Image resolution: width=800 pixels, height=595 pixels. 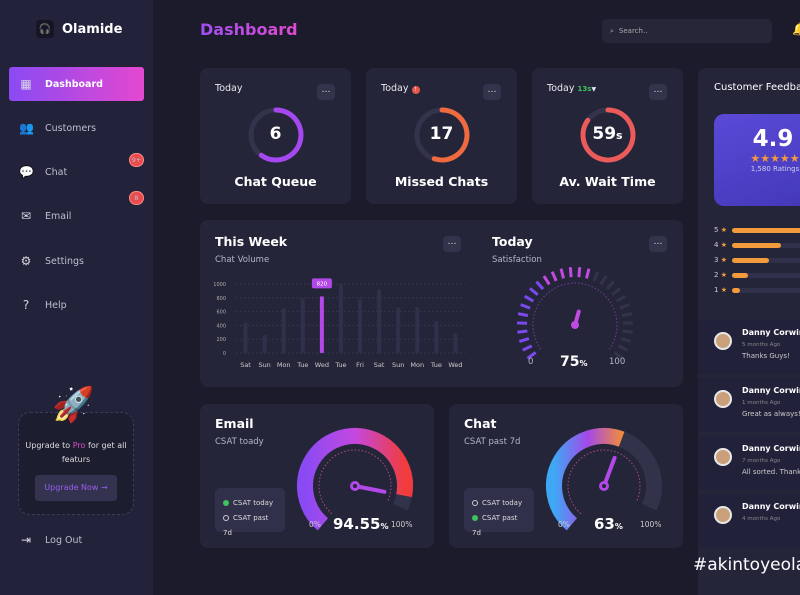 What do you see at coordinates (575, 325) in the screenshot?
I see `needle-hub` at bounding box center [575, 325].